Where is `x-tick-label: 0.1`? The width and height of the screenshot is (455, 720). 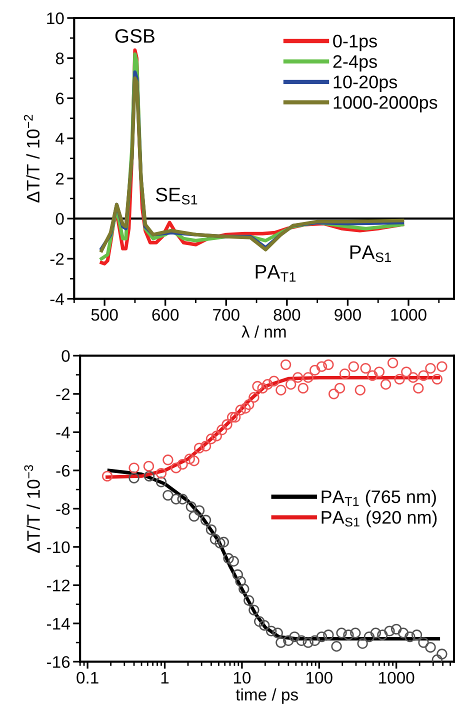
x-tick-label: 0.1 is located at coordinates (87, 678).